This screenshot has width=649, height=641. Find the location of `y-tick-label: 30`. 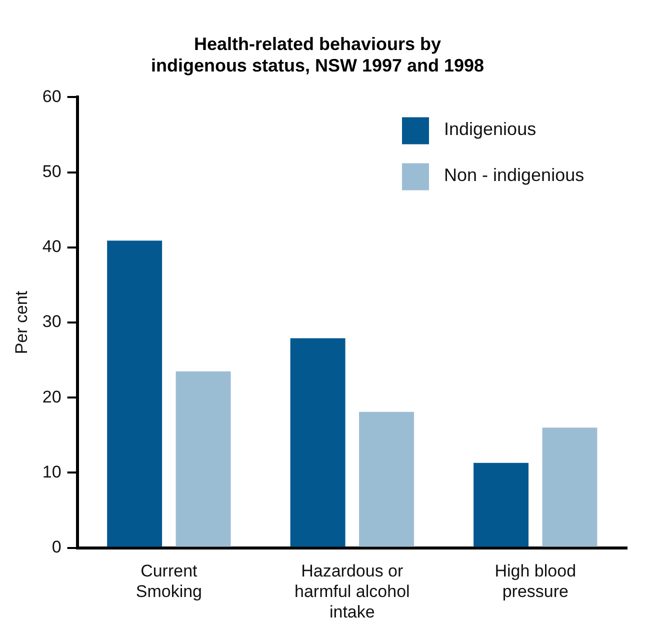

y-tick-label: 30 is located at coordinates (52, 322).